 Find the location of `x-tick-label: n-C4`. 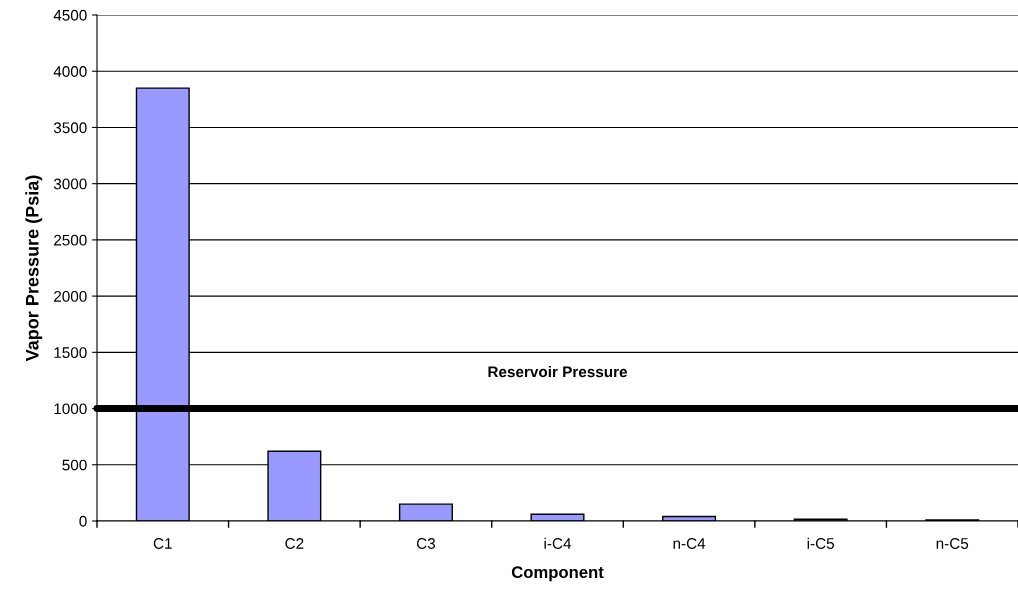

x-tick-label: n-C4 is located at coordinates (689, 543).